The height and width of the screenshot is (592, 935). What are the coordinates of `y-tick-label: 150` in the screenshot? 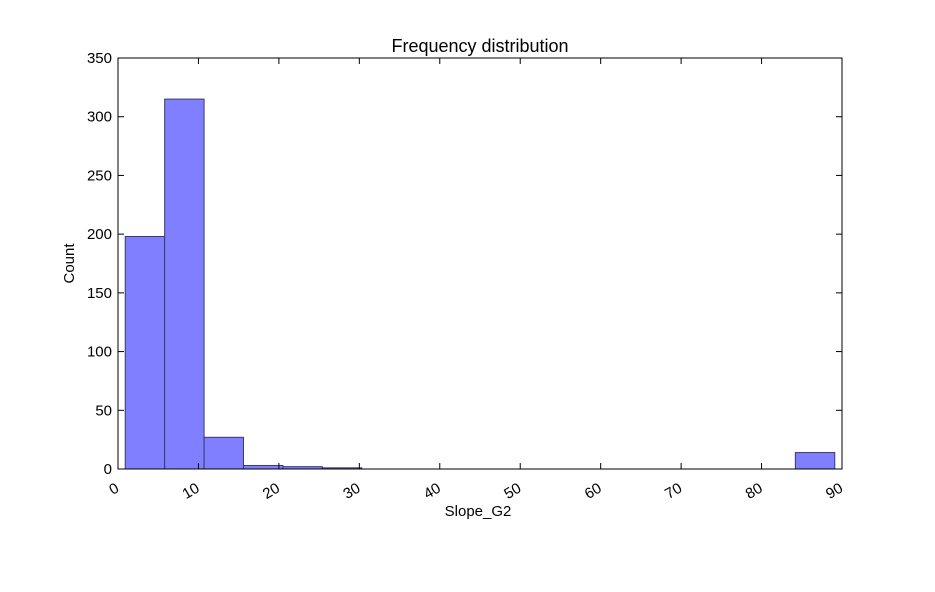 It's located at (99, 293).